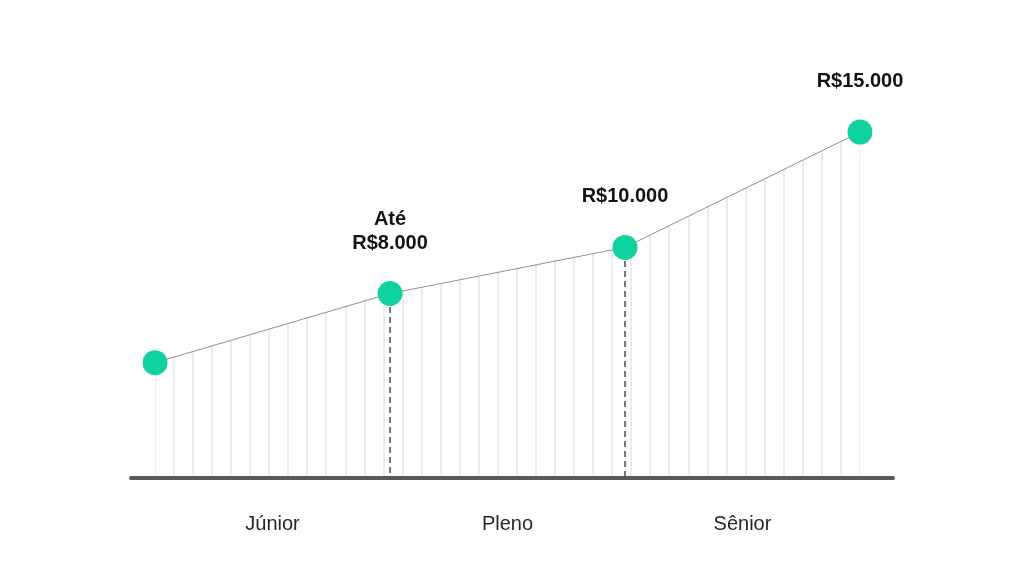 The width and height of the screenshot is (1024, 576). Describe the element at coordinates (860, 80) in the screenshot. I see `data-label: R$15.000` at that location.